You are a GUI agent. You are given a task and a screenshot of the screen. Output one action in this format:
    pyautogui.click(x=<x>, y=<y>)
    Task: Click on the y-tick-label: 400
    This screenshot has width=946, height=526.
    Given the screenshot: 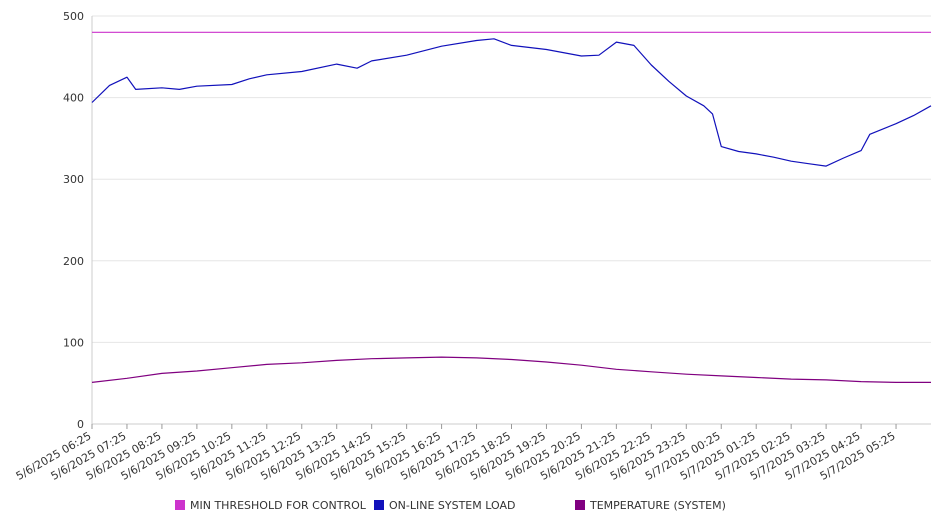 What is the action you would take?
    pyautogui.click(x=73, y=98)
    